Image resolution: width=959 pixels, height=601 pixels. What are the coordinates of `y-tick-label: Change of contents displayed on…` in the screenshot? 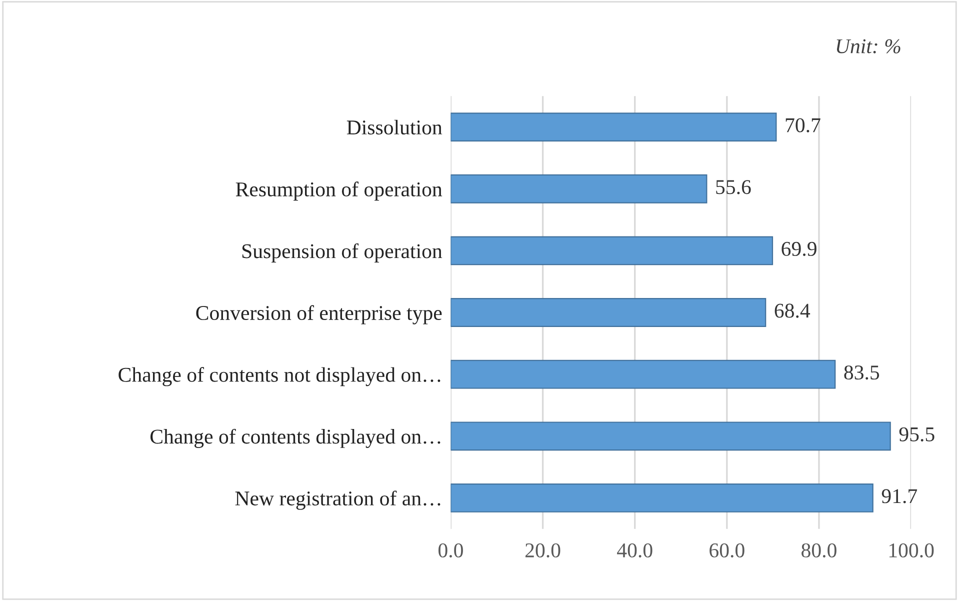 It's located at (295, 438).